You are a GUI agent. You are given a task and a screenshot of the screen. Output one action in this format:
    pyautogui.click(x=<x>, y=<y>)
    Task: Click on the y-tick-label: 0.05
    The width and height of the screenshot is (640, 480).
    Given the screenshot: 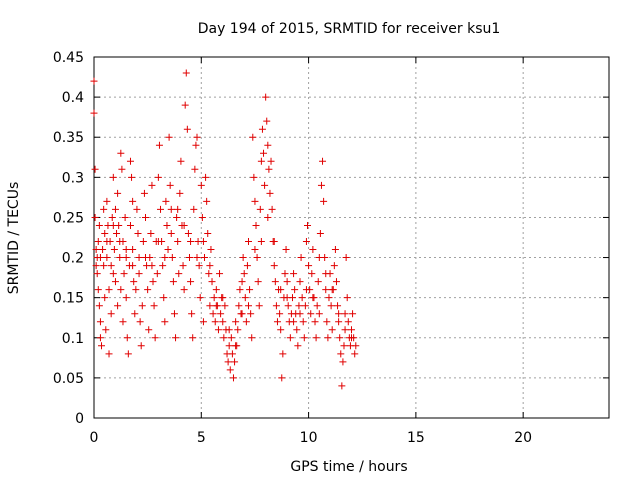 What is the action you would take?
    pyautogui.click(x=68, y=379)
    